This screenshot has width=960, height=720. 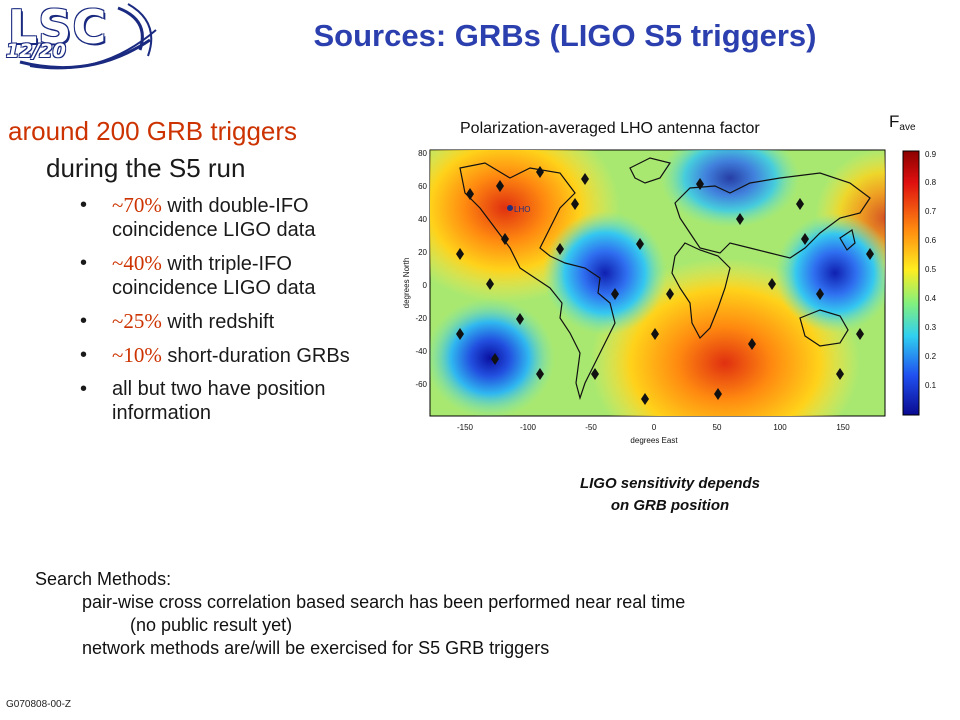 What do you see at coordinates (406, 283) in the screenshot?
I see `y-axis-label: degrees North` at bounding box center [406, 283].